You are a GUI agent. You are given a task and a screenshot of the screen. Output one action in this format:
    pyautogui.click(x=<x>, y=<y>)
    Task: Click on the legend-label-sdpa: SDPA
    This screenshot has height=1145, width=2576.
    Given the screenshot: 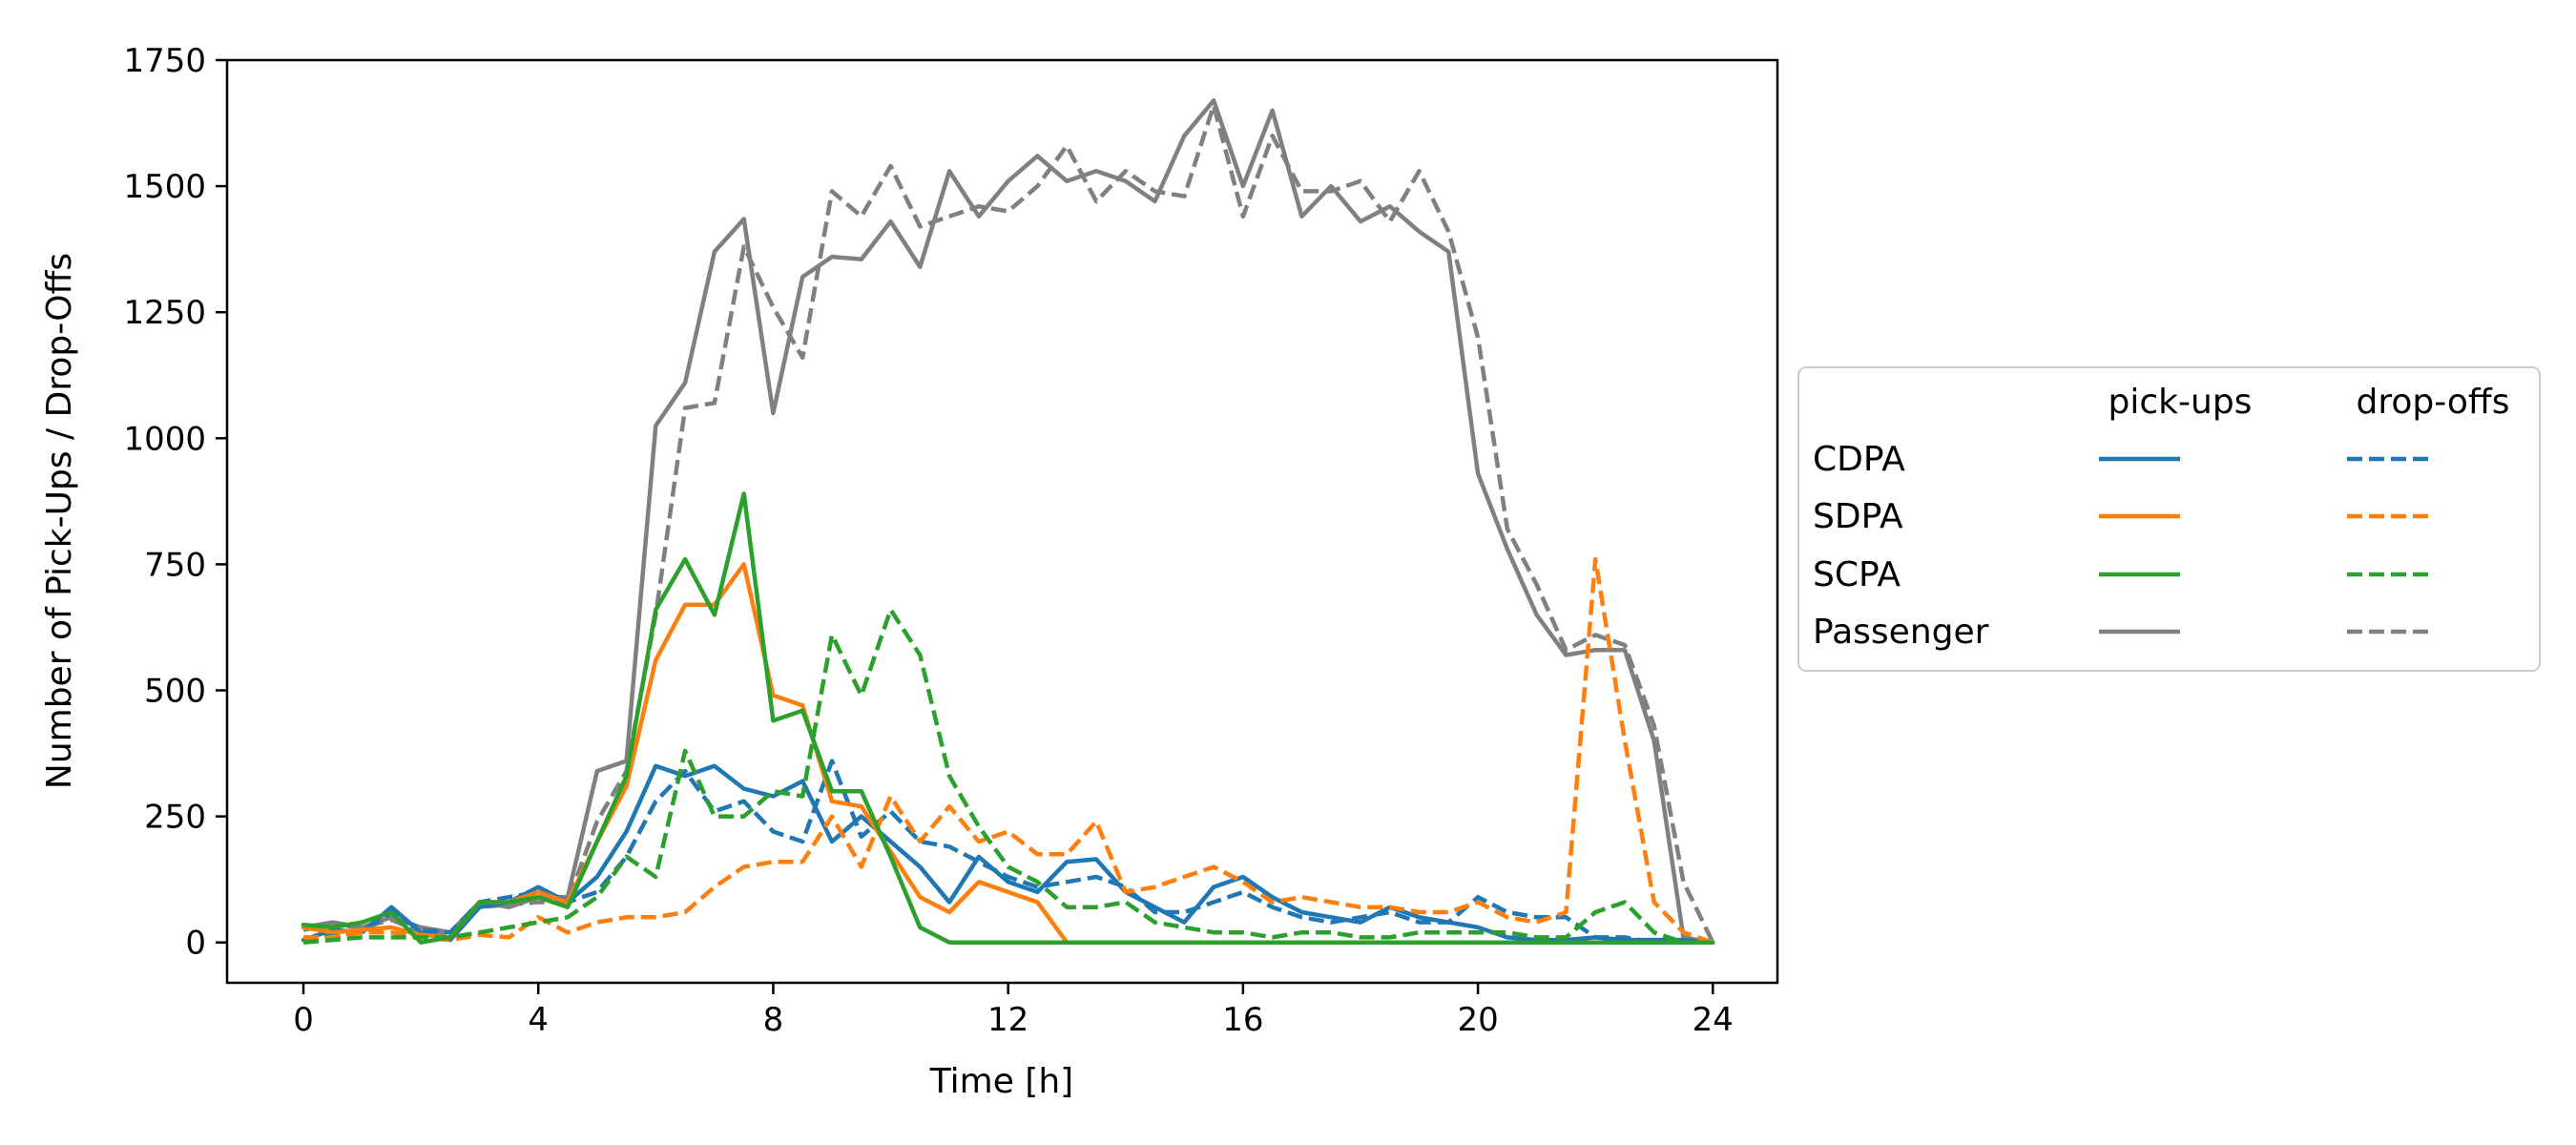 What is the action you would take?
    pyautogui.click(x=1858, y=516)
    